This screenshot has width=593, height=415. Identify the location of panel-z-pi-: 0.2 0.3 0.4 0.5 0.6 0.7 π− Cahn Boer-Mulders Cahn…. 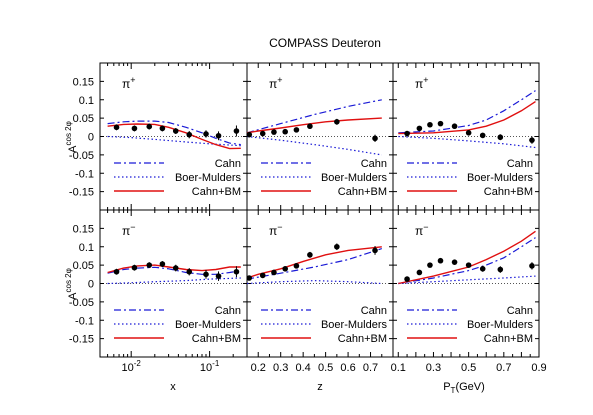
(320, 291).